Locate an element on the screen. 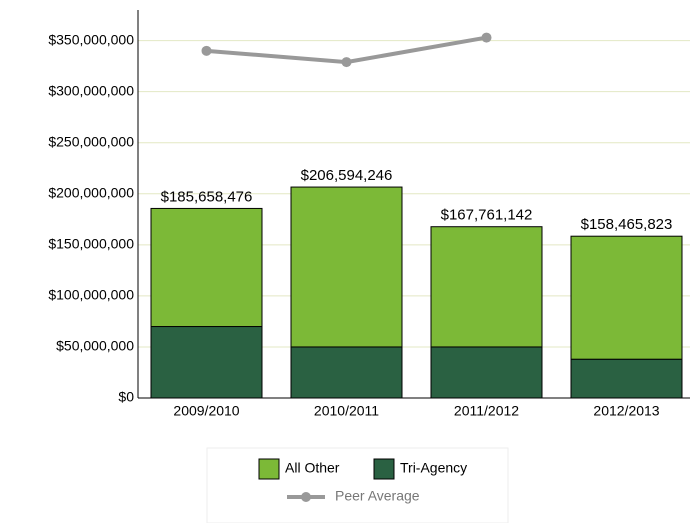 Image resolution: width=690 pixels, height=523 pixels. y-tick-label: $300,000,000 is located at coordinates (91, 90).